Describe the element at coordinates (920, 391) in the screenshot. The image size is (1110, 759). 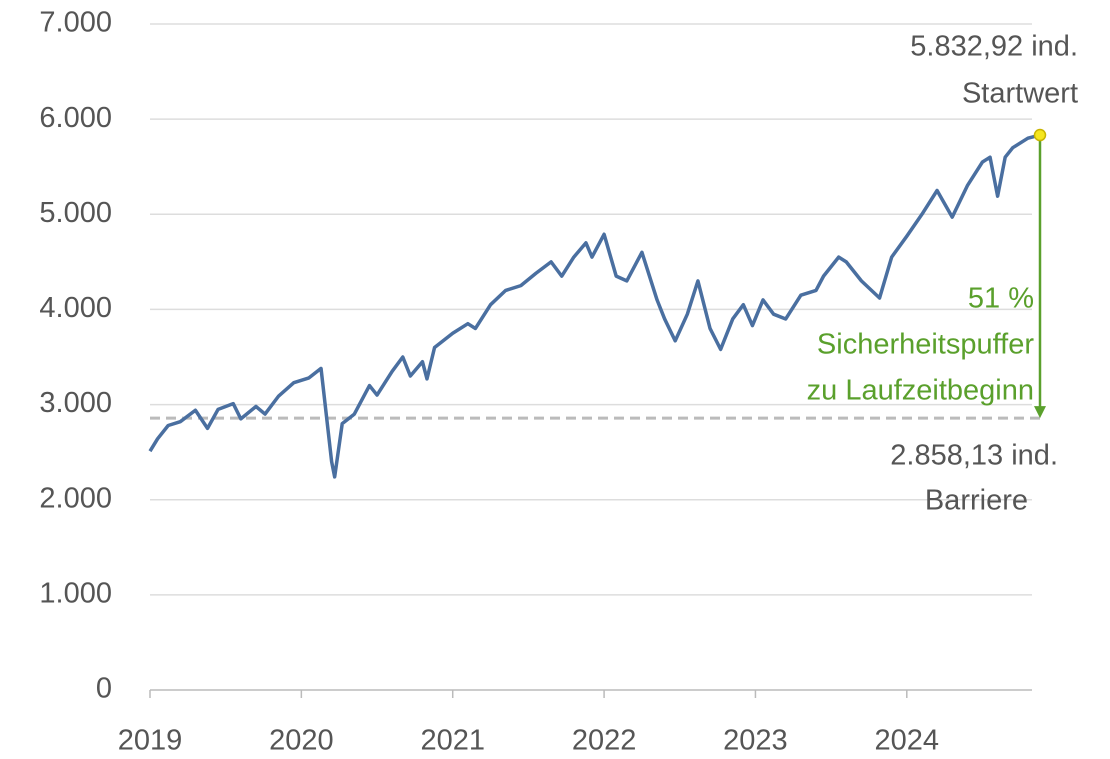
I see `buffer-label: zu Laufzeitbeginn` at that location.